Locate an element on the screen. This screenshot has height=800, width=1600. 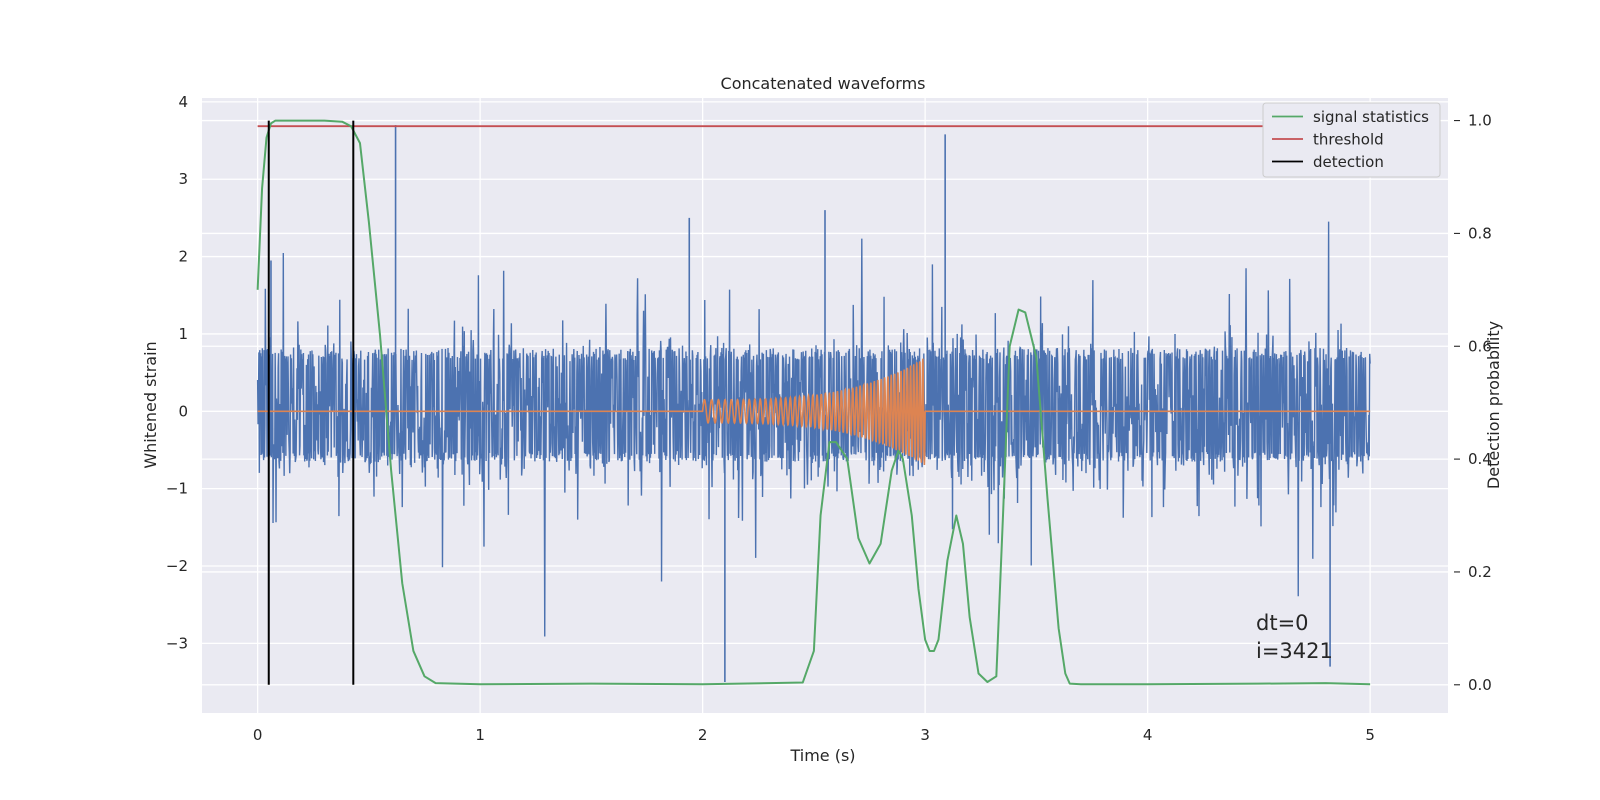
x-tick-label: 5 is located at coordinates (1370, 735).